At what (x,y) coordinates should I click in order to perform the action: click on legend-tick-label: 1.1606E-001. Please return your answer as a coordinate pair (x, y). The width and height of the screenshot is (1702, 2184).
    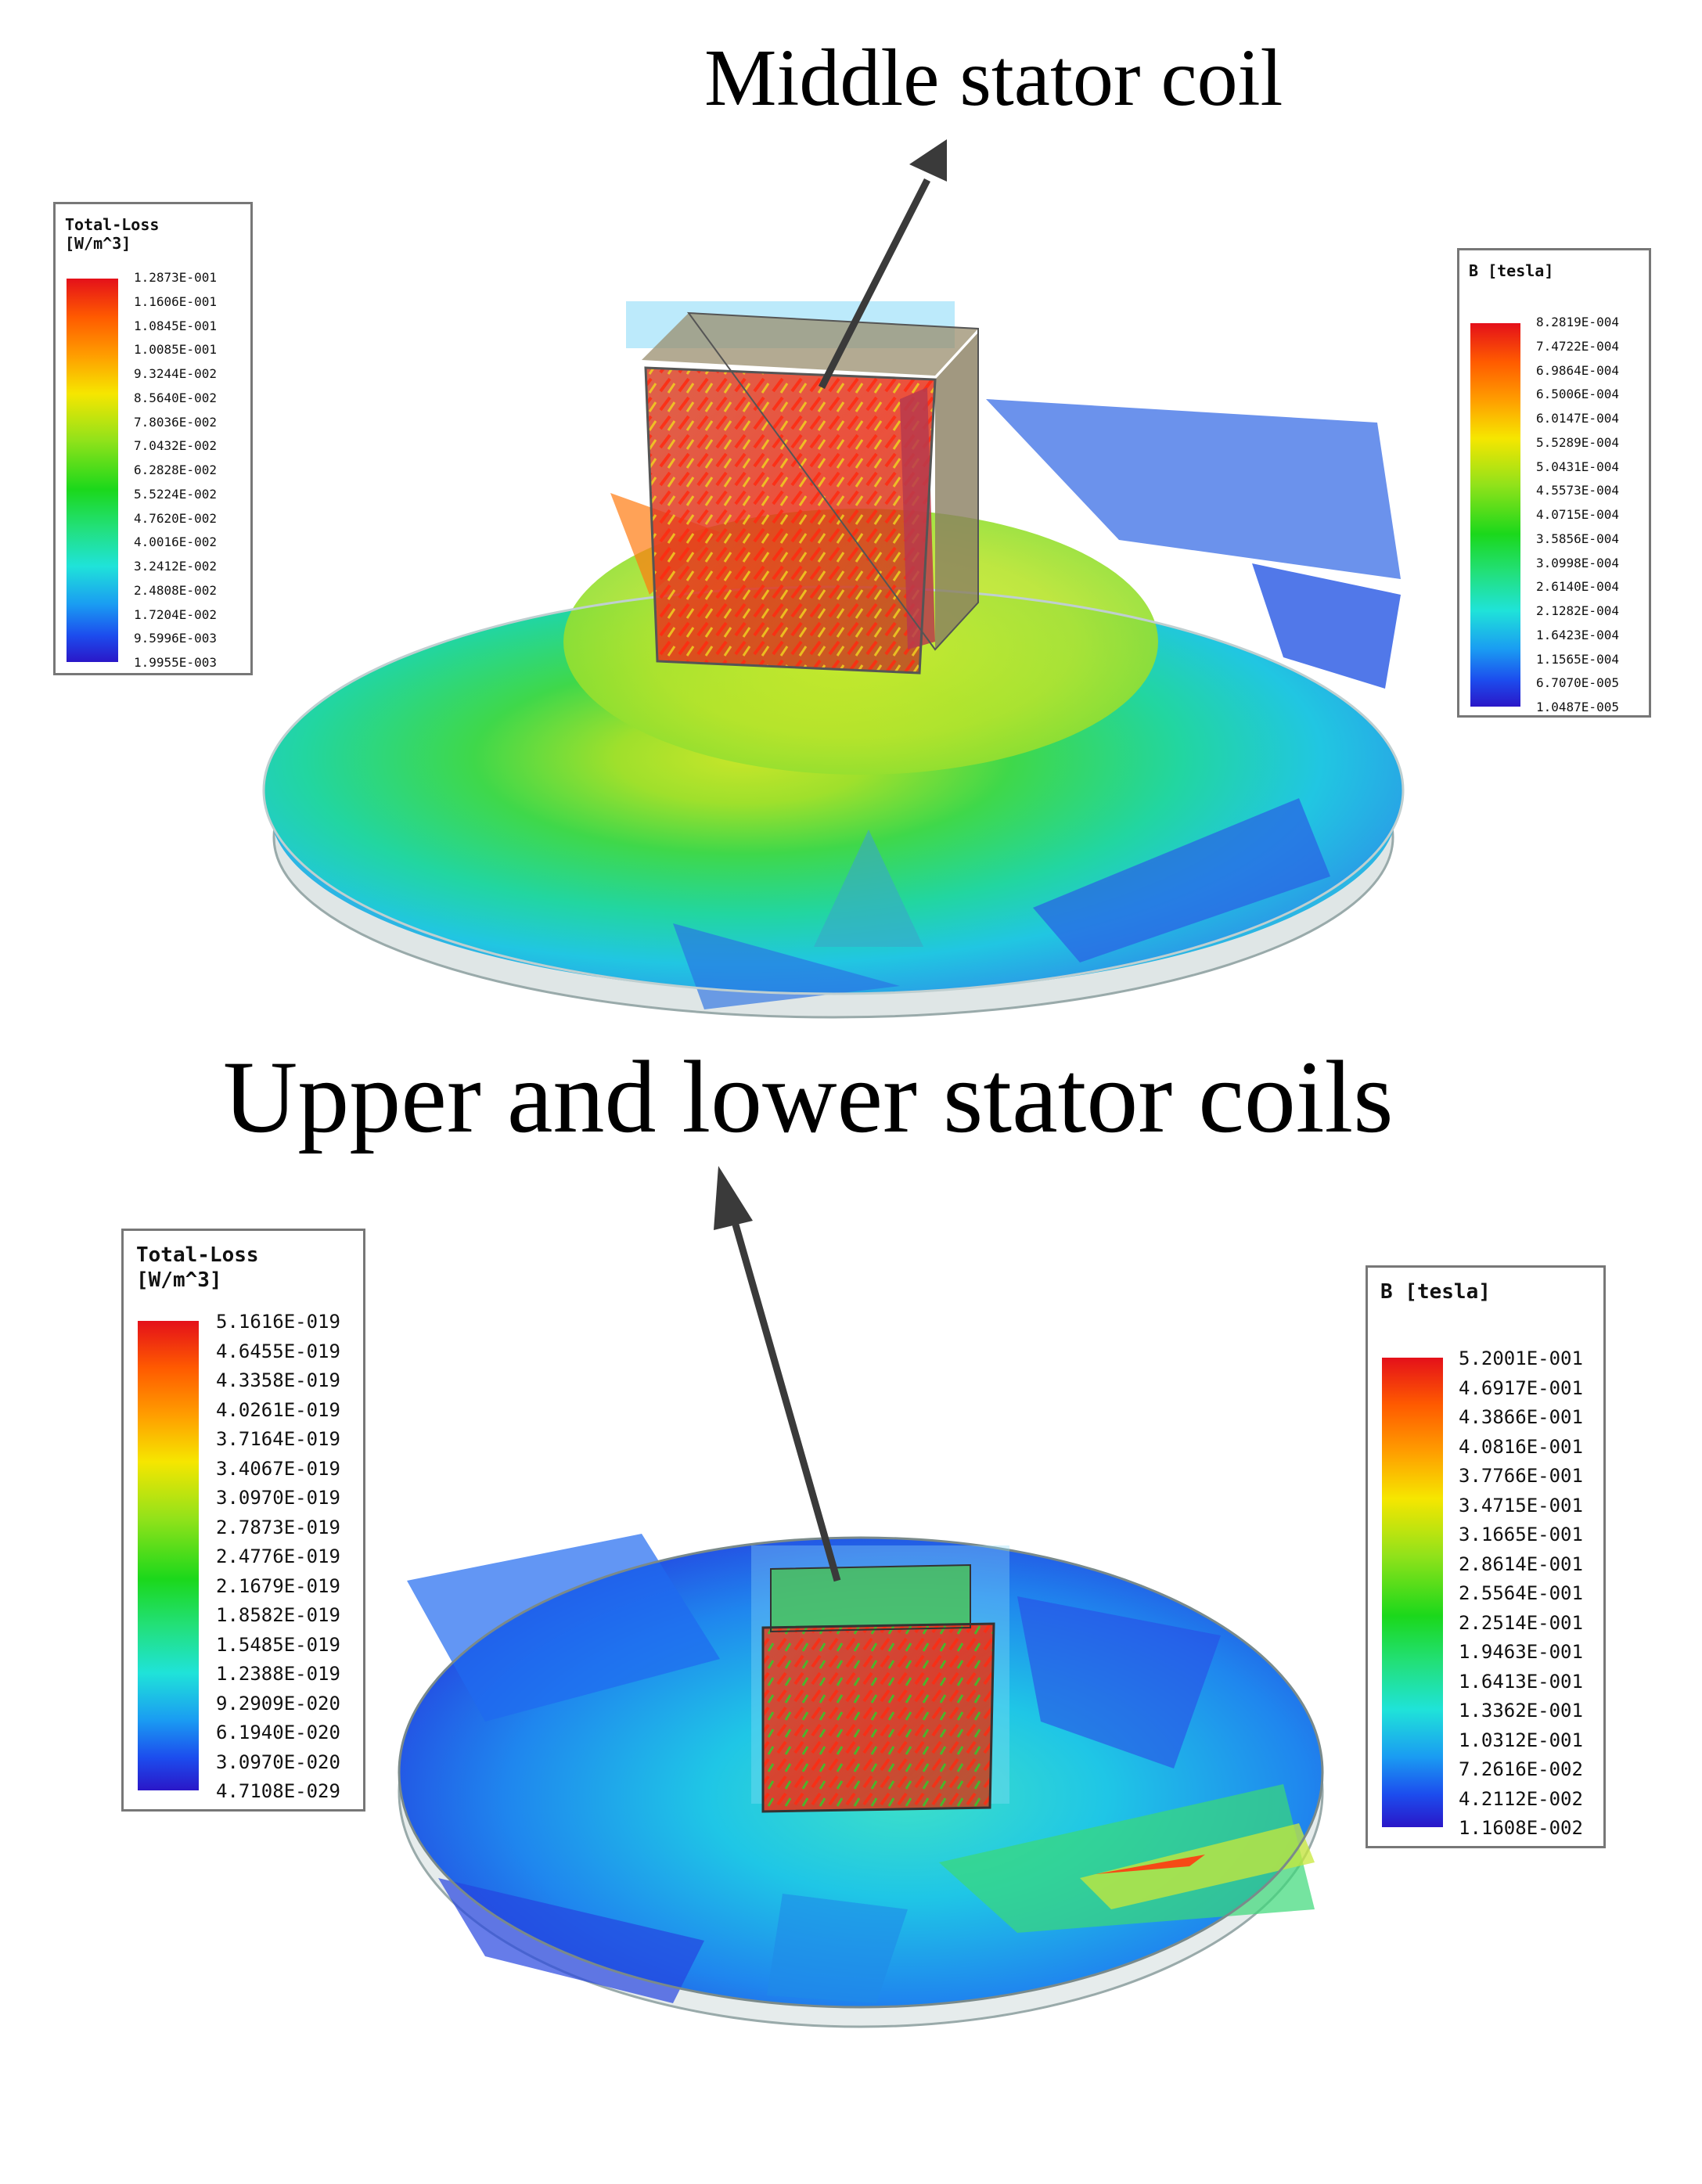
    Looking at the image, I should click on (175, 301).